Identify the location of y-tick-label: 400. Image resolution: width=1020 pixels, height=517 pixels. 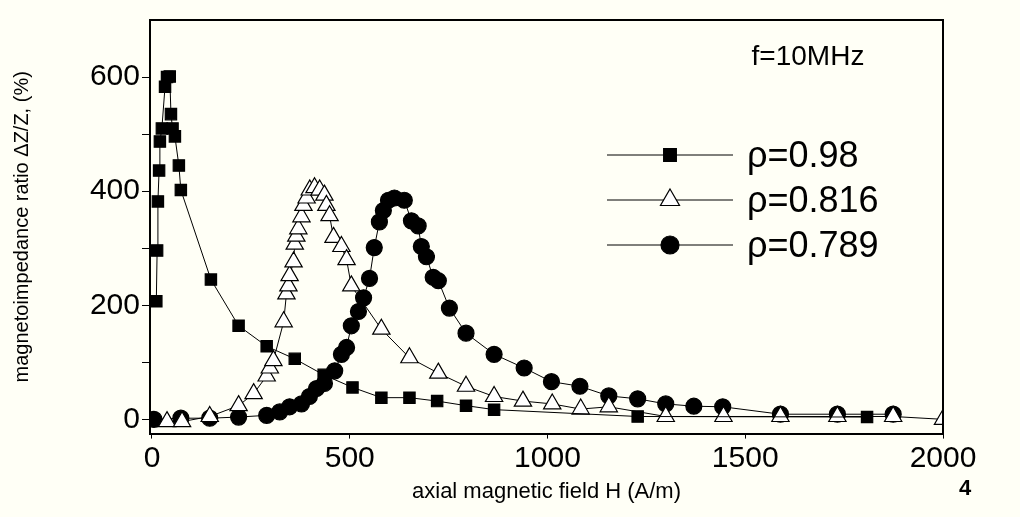
(114, 189).